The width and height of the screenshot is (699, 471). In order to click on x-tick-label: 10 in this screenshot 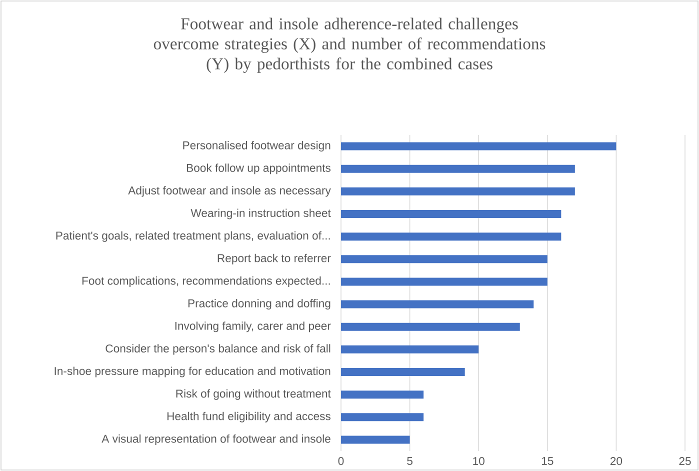, I will do `click(478, 461)`.